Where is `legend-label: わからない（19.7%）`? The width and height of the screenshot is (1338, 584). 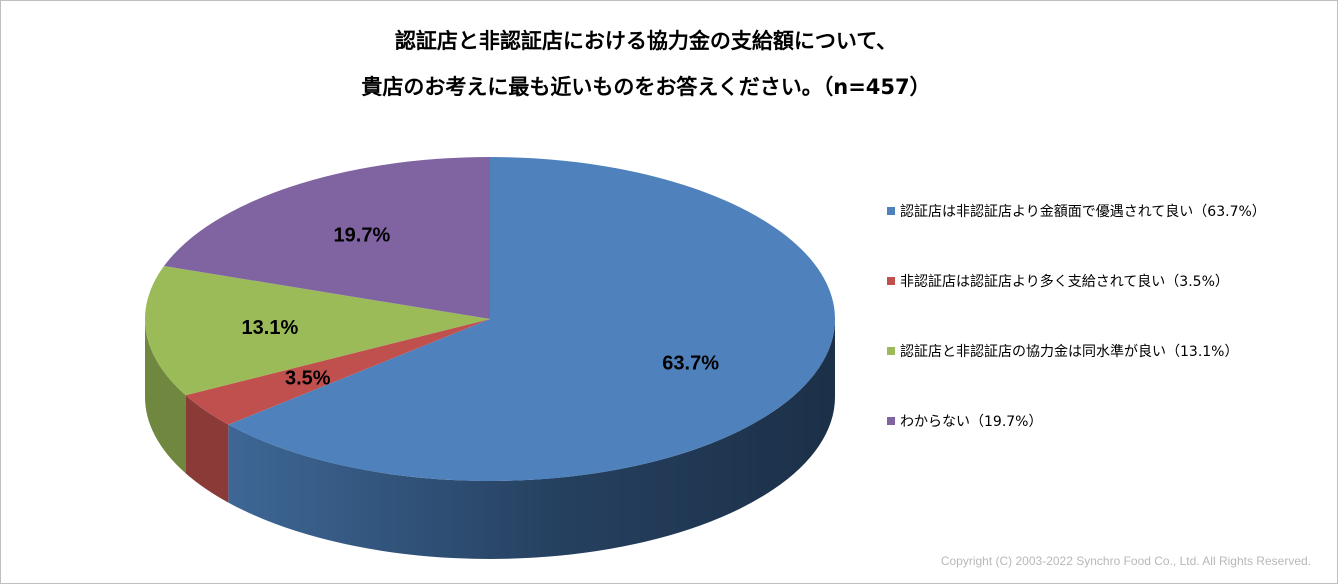 legend-label: わからない（19.7%） is located at coordinates (971, 422).